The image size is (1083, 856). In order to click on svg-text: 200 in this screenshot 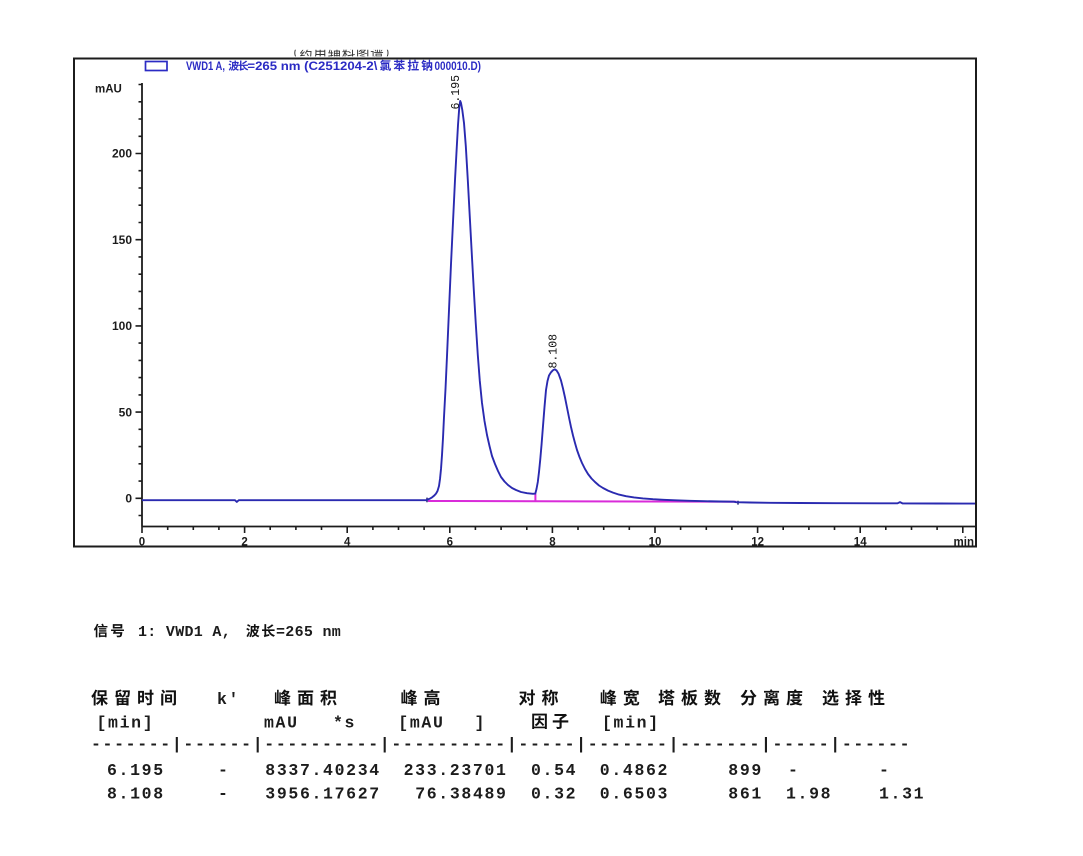, I will do `click(122, 154)`.